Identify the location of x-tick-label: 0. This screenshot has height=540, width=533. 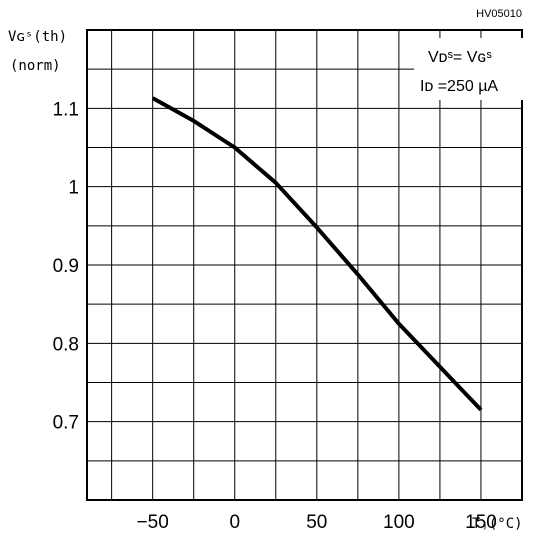
(234, 522).